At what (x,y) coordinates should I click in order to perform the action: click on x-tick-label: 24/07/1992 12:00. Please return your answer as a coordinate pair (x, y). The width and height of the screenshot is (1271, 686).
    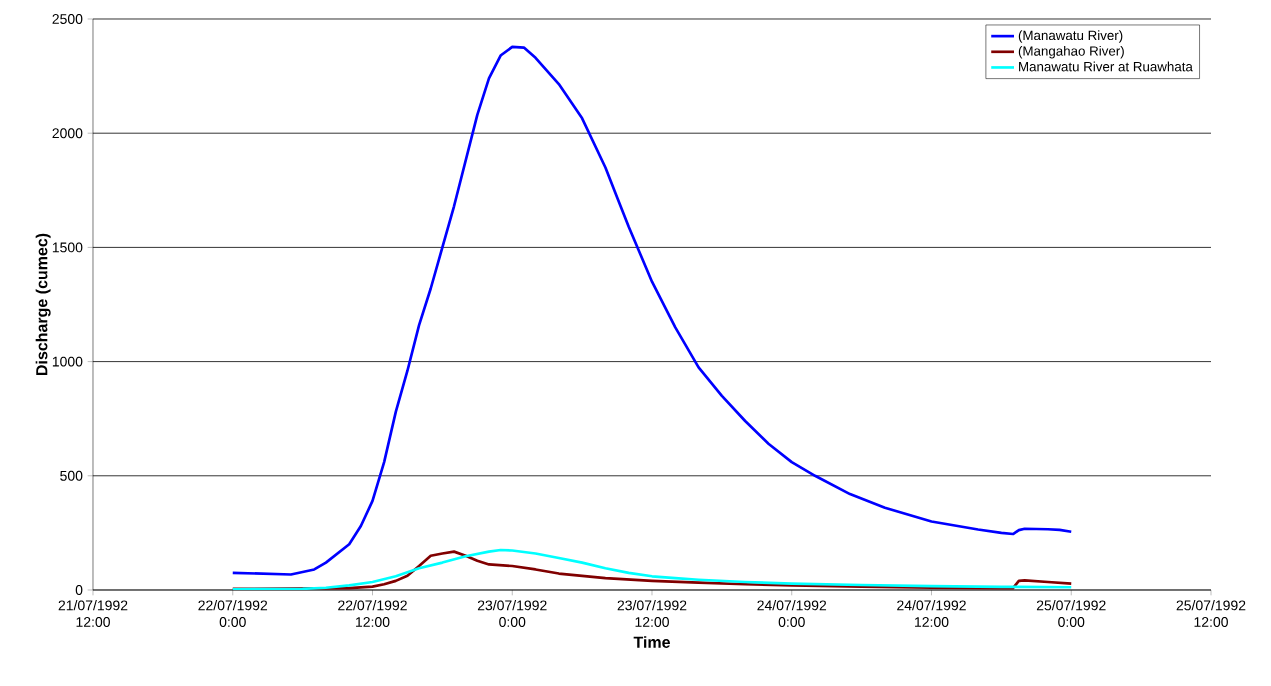
    Looking at the image, I should click on (931, 613).